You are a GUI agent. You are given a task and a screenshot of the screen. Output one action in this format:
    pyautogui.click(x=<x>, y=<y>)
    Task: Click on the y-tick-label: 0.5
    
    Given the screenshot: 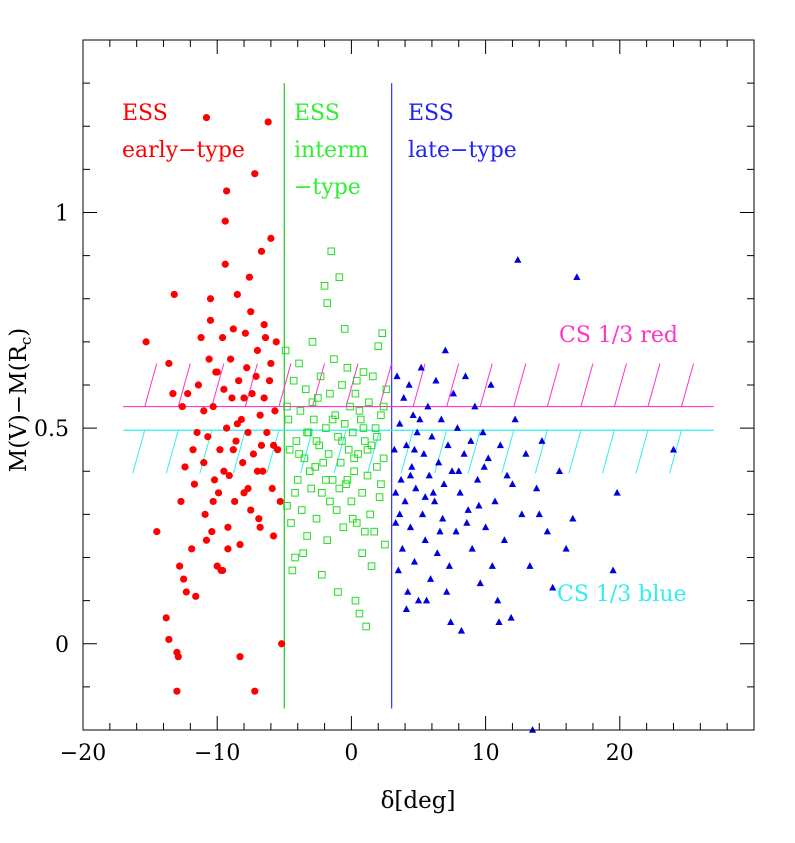 What is the action you would take?
    pyautogui.click(x=51, y=429)
    